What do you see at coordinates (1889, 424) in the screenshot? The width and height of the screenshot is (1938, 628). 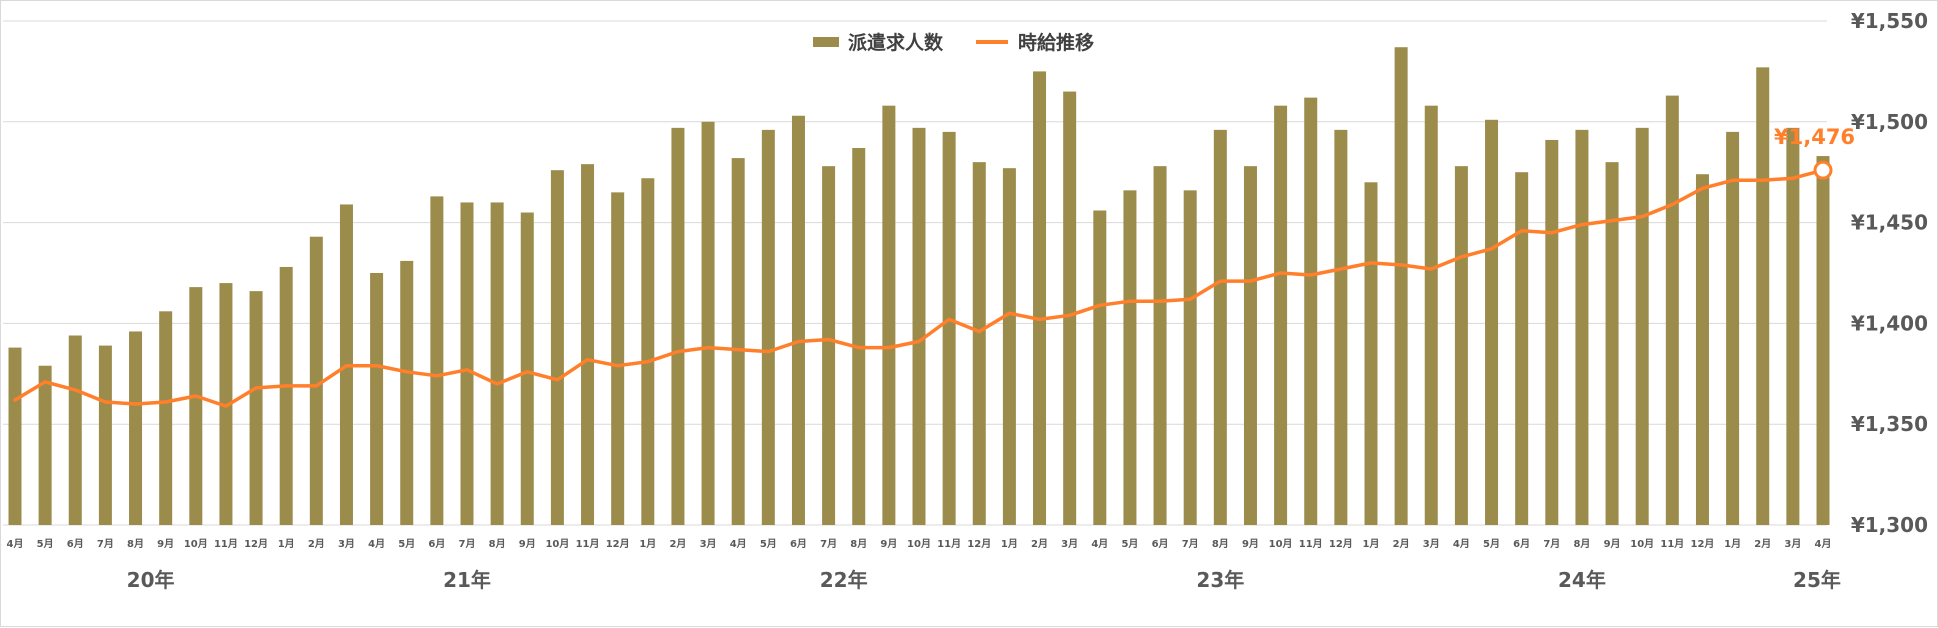 I see `y-tick-label: ¥1,350` at bounding box center [1889, 424].